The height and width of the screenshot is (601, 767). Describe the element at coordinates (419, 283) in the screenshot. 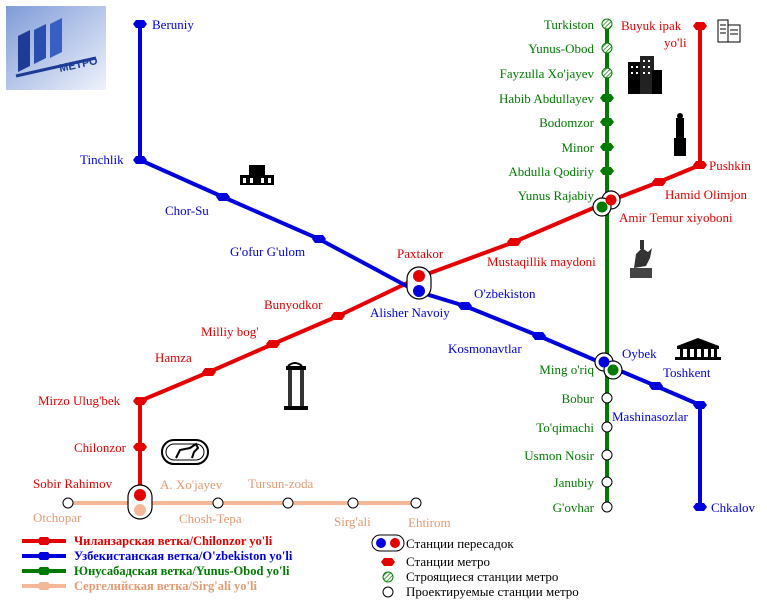

I see `transfer-paxtakor-alisher-navoiy` at that location.